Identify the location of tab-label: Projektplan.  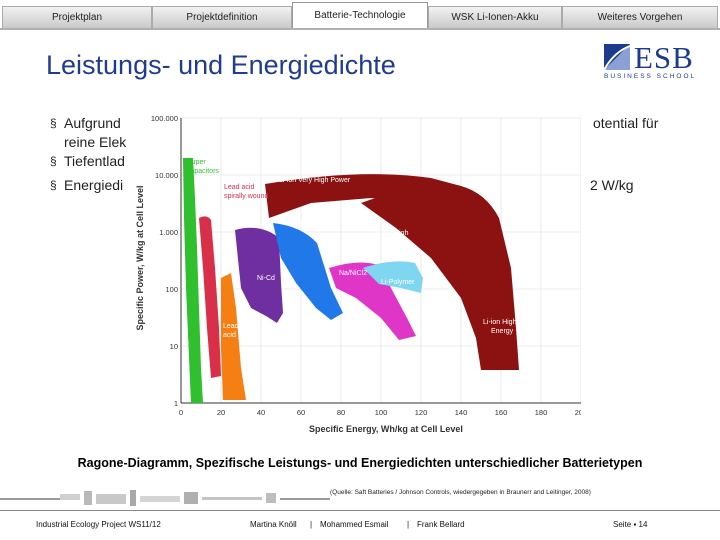
(77, 17).